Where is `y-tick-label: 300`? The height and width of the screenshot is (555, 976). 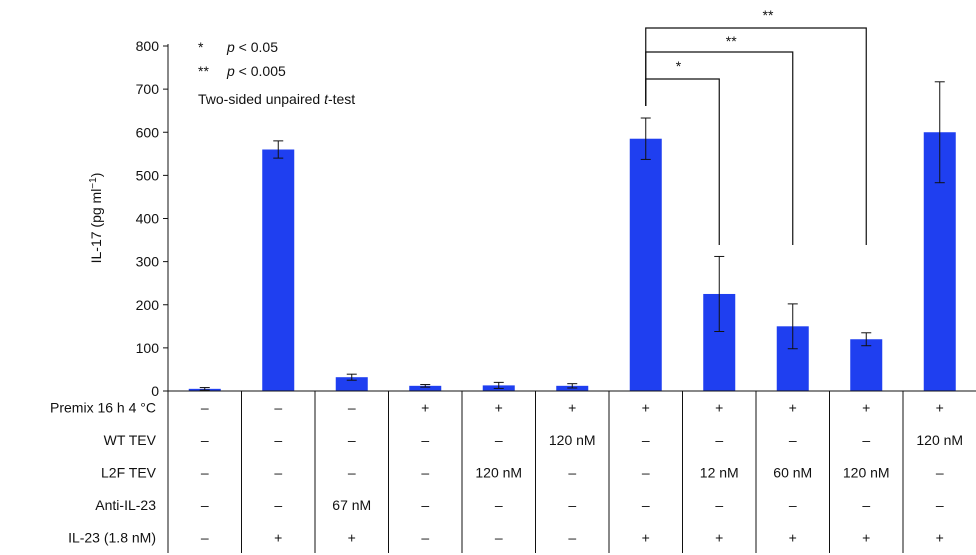
y-tick-label: 300 is located at coordinates (148, 262).